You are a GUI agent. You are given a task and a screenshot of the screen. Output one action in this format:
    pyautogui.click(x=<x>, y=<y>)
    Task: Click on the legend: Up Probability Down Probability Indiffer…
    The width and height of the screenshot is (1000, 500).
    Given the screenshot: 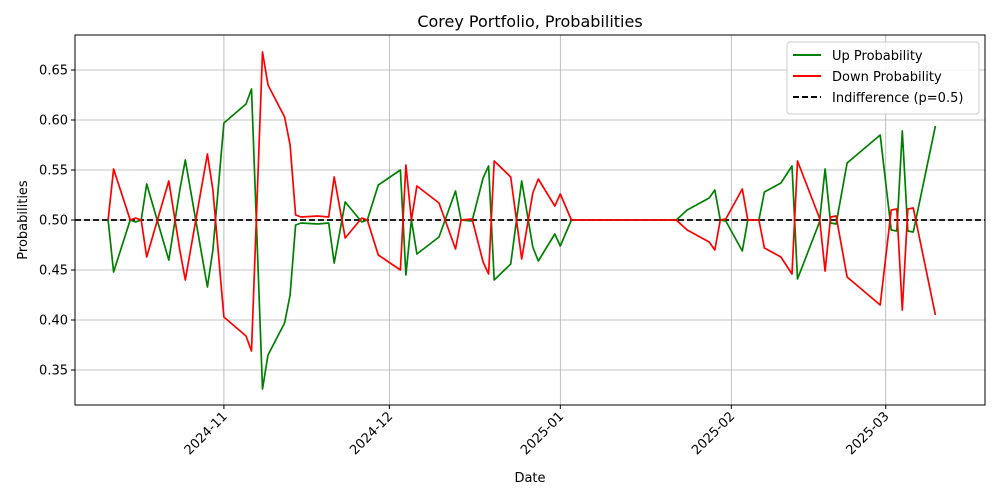 What is the action you would take?
    pyautogui.click(x=883, y=78)
    